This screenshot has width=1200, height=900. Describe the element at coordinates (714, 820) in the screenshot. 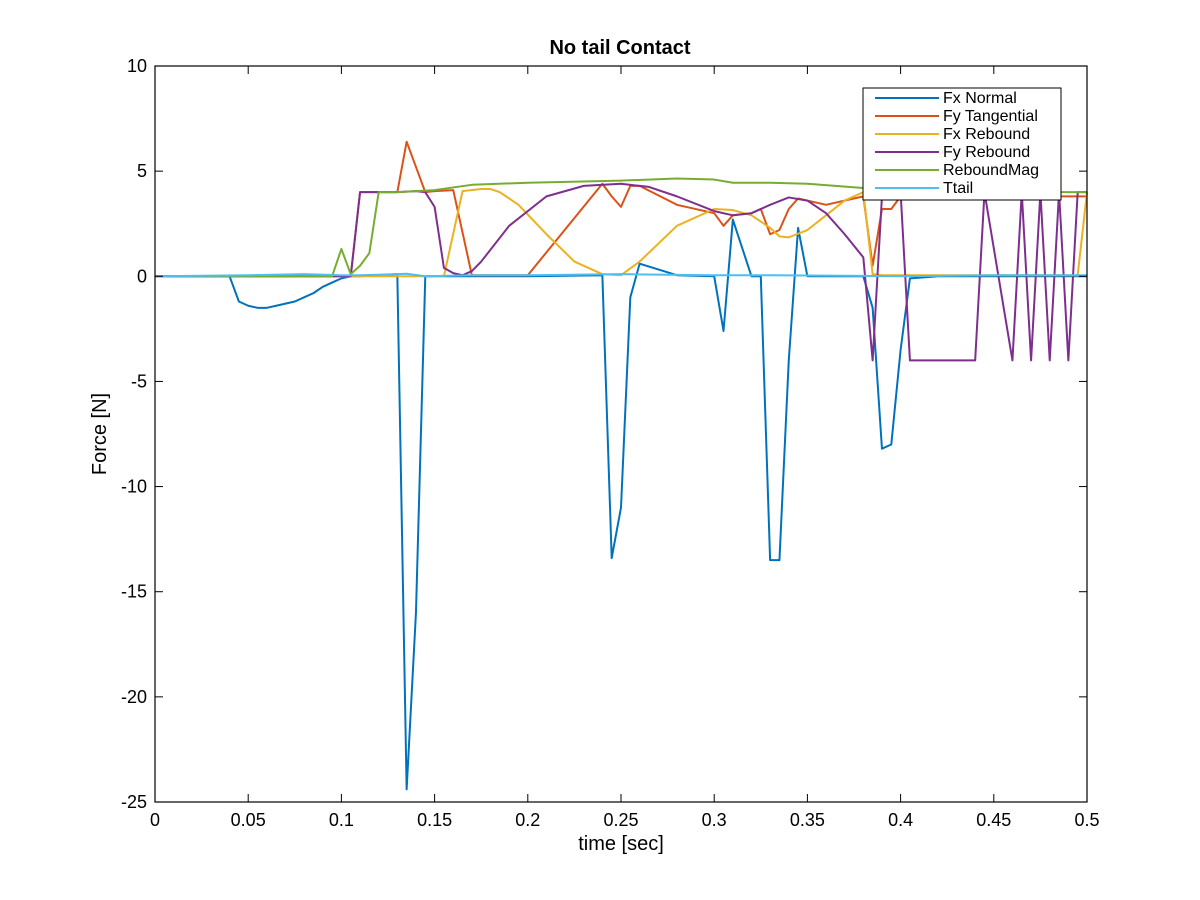

I see `x-tick-label: 0.3` at that location.